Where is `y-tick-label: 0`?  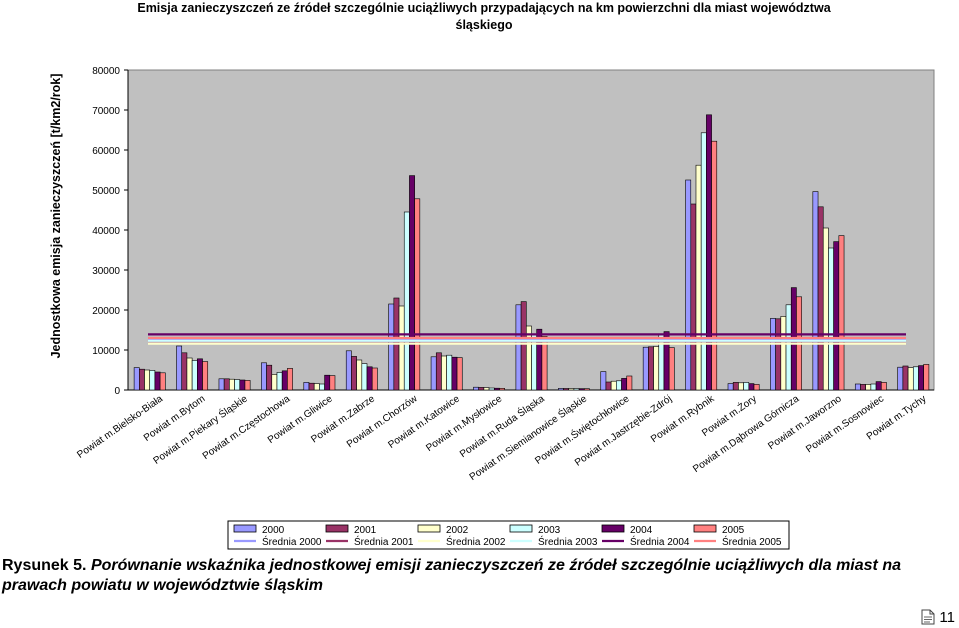 y-tick-label: 0 is located at coordinates (117, 391).